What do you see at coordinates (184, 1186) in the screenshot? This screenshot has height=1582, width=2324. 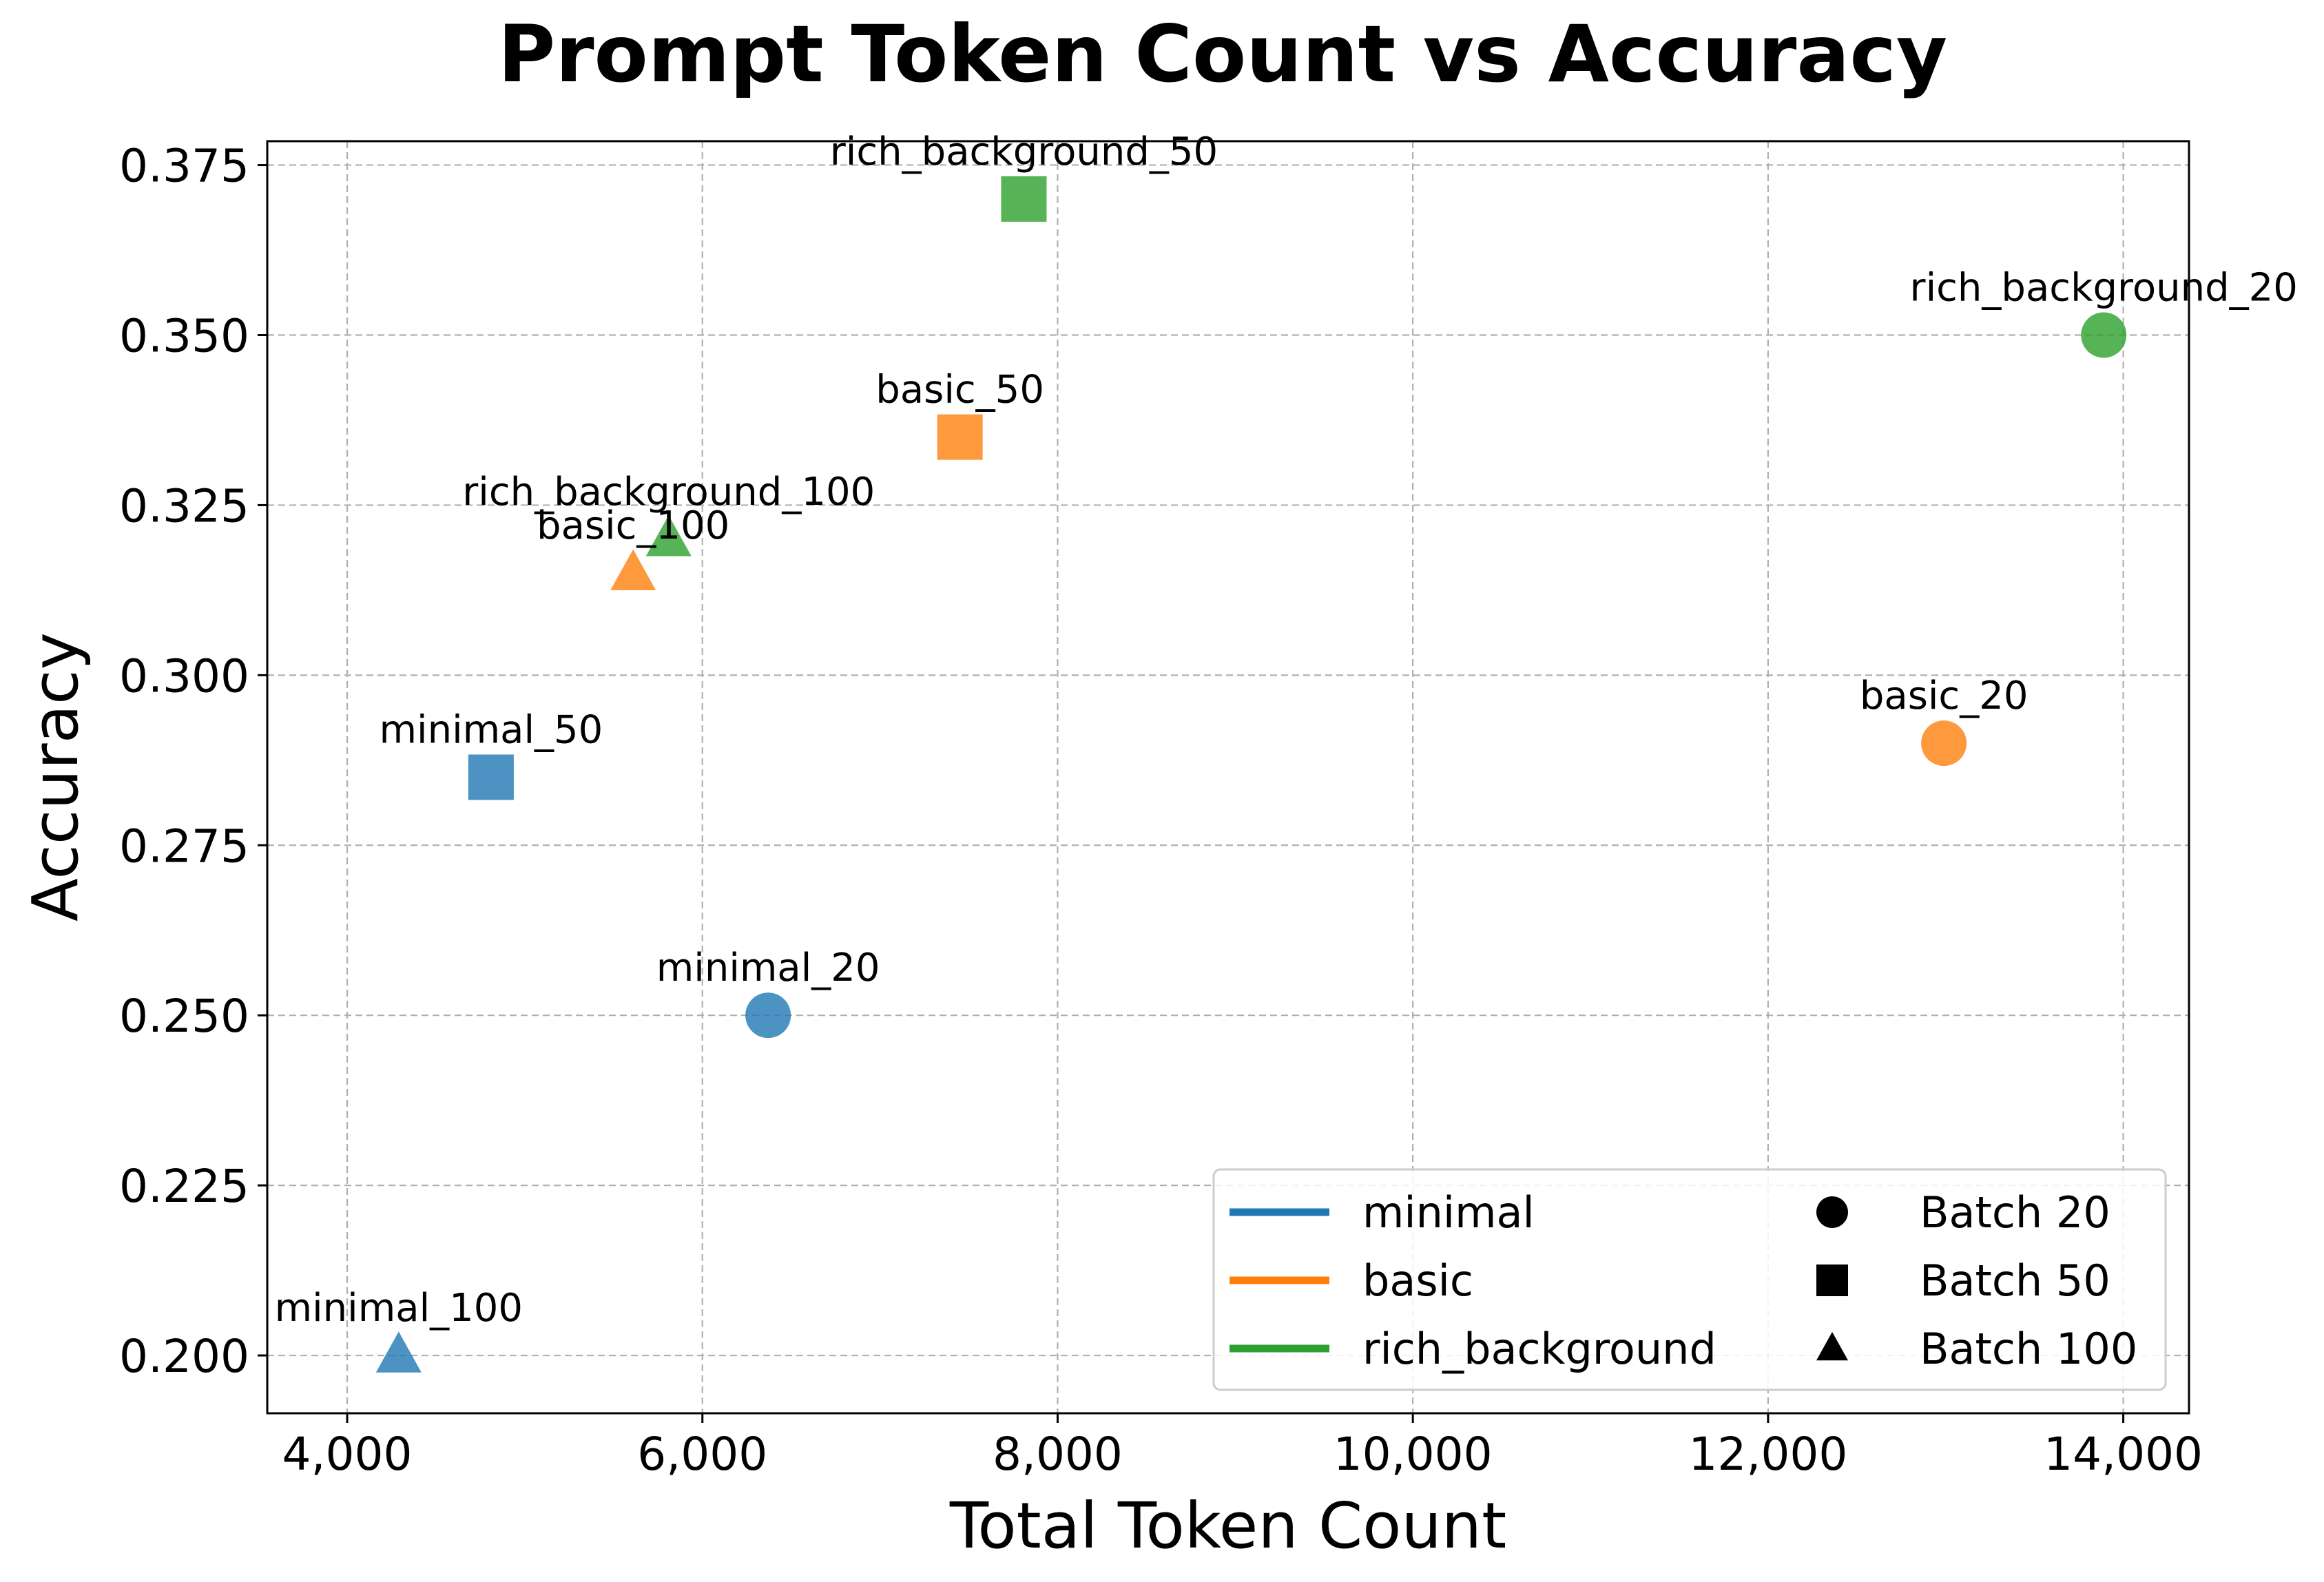 I see `y-tick-label: 0.225` at bounding box center [184, 1186].